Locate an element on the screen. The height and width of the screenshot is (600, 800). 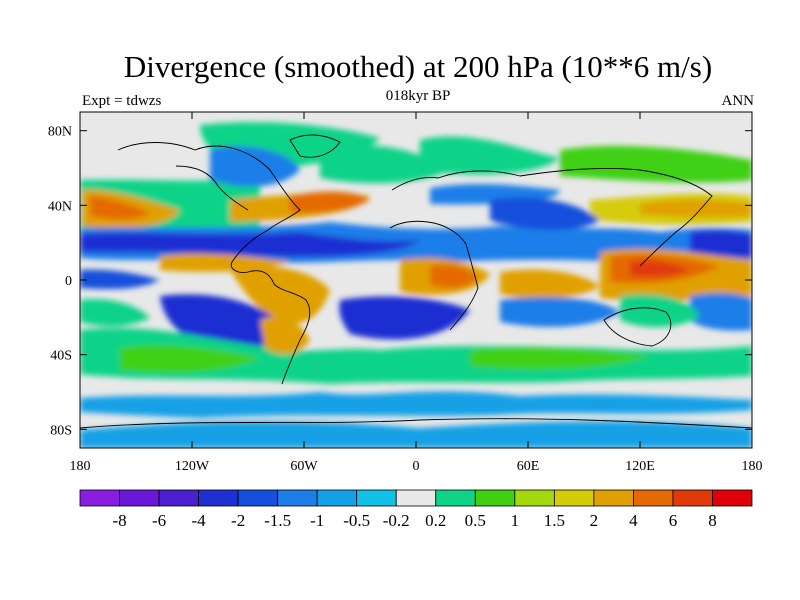
y-tick-label: 40S is located at coordinates (61, 356).